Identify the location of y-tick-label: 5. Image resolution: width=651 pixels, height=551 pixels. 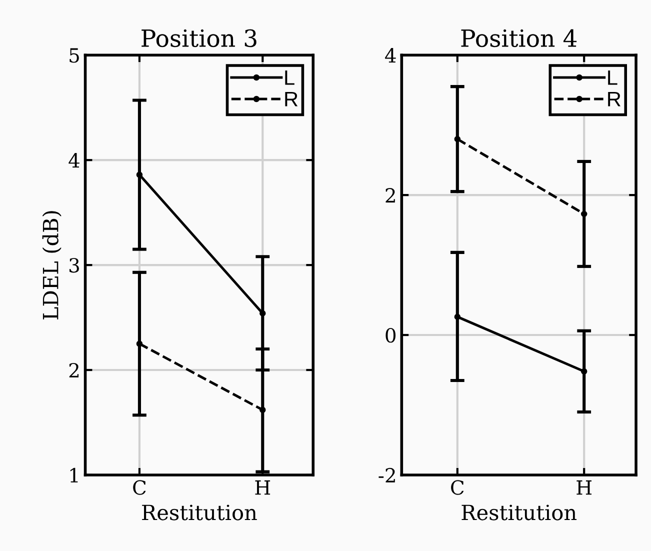
(74, 55).